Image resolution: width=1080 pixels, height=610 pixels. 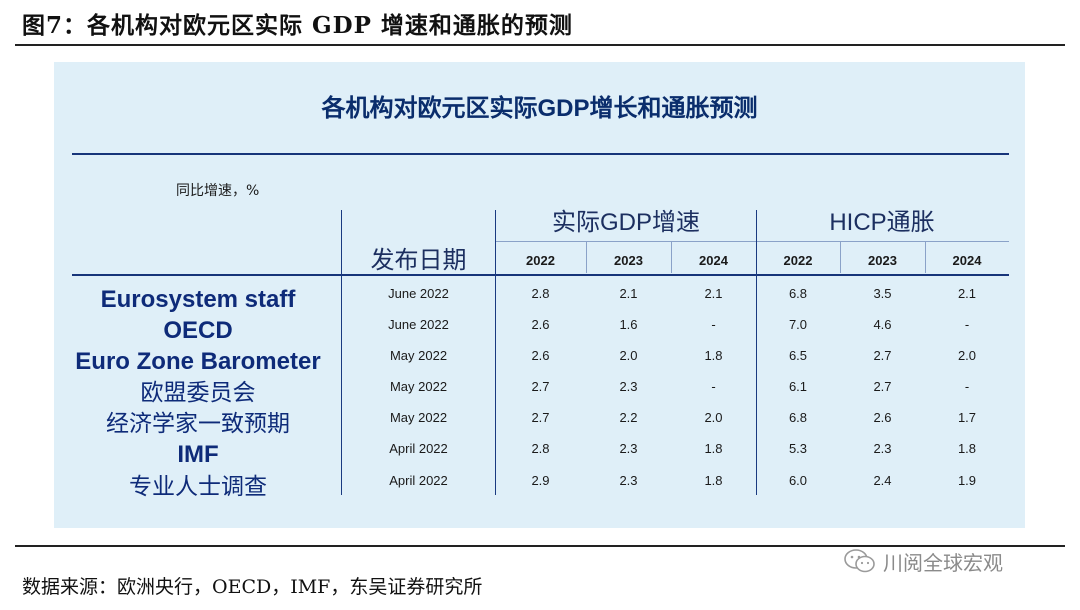 I want to click on org-name: OECD, so click(x=198, y=330).